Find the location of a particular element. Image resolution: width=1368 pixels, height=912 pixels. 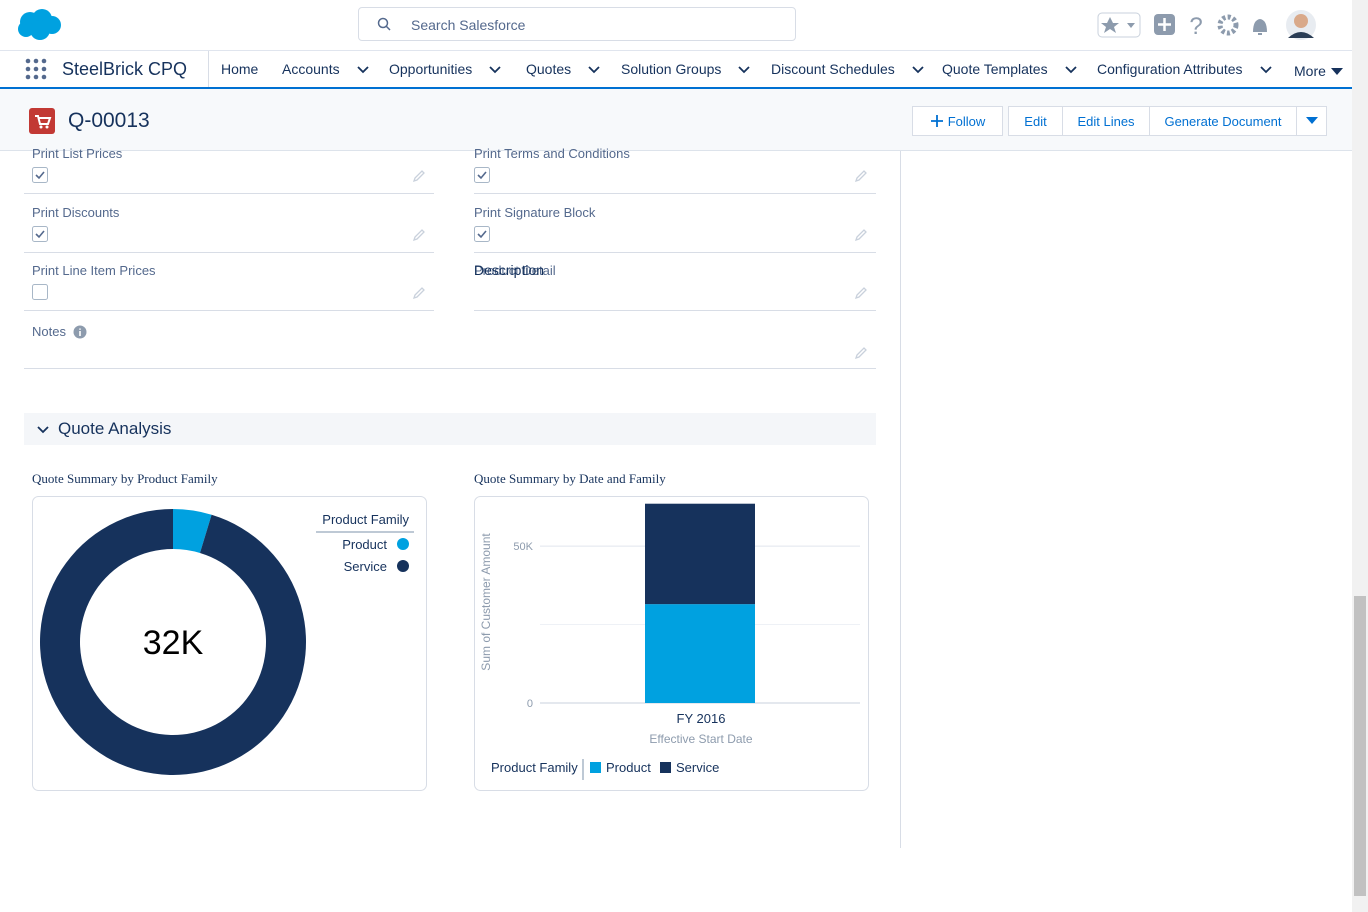

field-label: Print Terms and Conditions is located at coordinates (552, 153).